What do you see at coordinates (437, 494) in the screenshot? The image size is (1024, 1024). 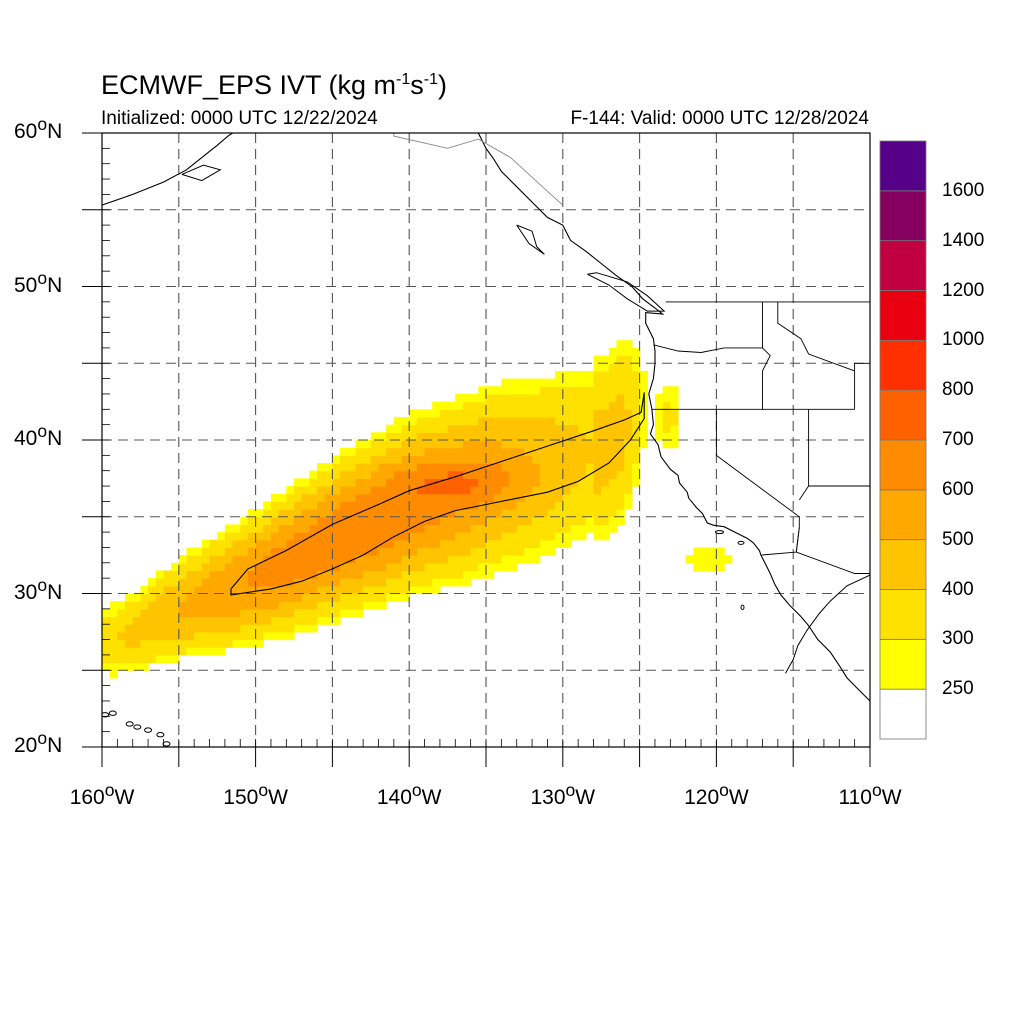 I see `ivt-contour` at bounding box center [437, 494].